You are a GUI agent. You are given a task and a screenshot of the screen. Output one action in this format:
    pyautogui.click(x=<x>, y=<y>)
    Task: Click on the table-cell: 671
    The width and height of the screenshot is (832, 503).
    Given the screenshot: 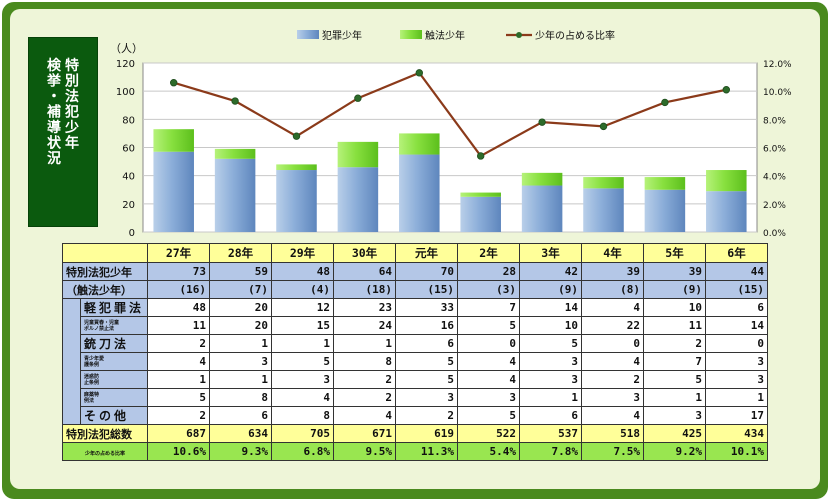 What is the action you would take?
    pyautogui.click(x=365, y=433)
    